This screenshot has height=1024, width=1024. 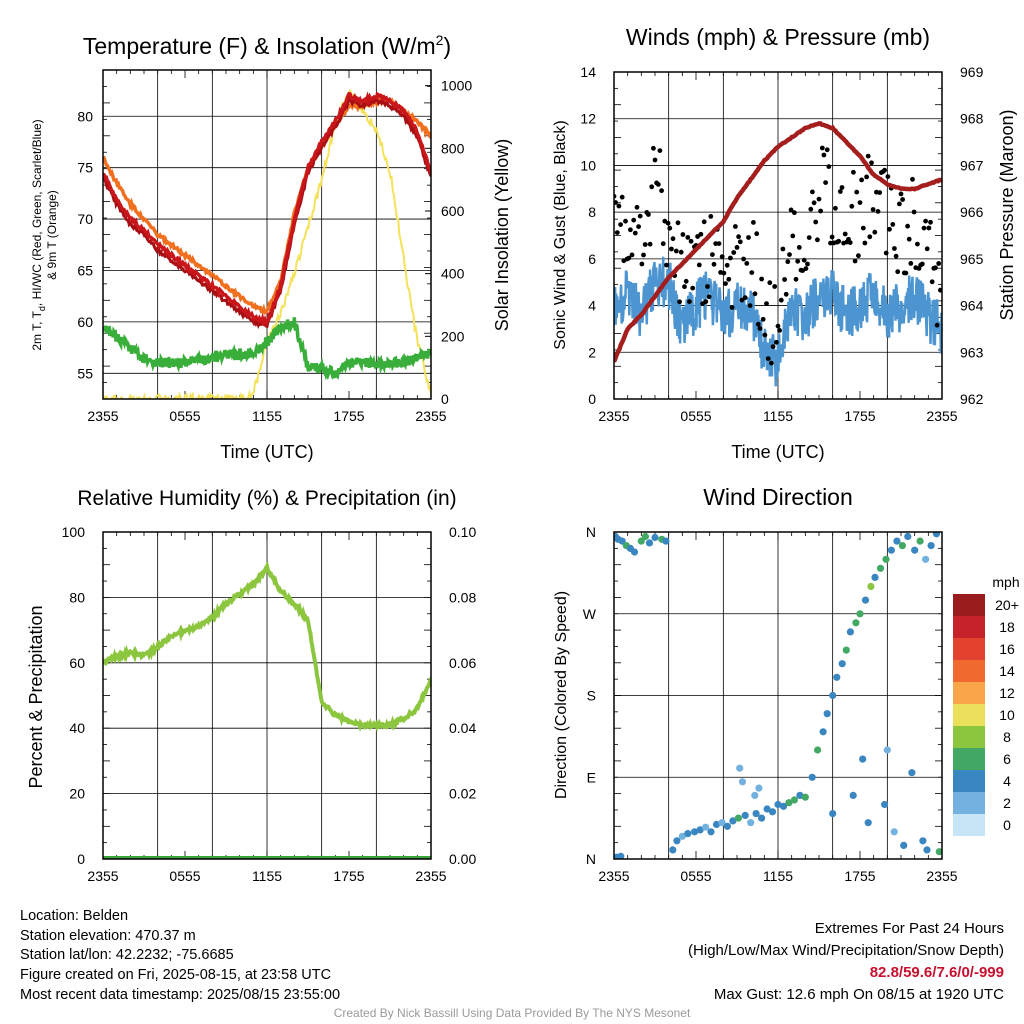 What do you see at coordinates (52, 235) in the screenshot?
I see `temperature-left-axis-label-line2: & 9m T (Orange)` at bounding box center [52, 235].